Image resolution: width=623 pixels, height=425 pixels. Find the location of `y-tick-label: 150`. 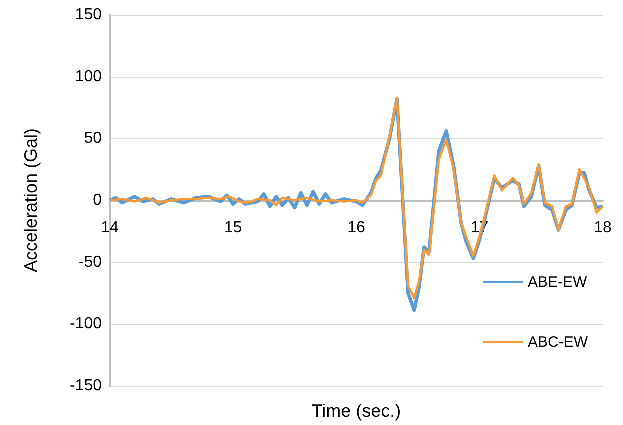

y-tick-label: 150 is located at coordinates (88, 15).